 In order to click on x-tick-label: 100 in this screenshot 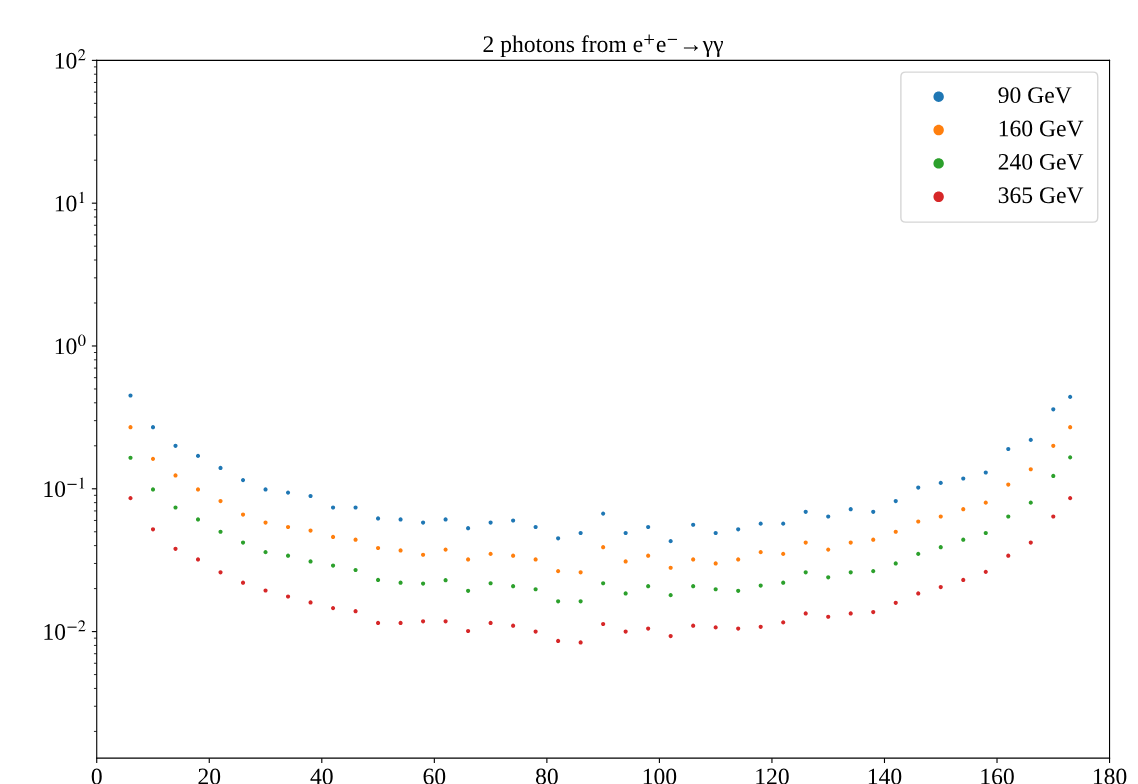, I will do `click(660, 776)`.